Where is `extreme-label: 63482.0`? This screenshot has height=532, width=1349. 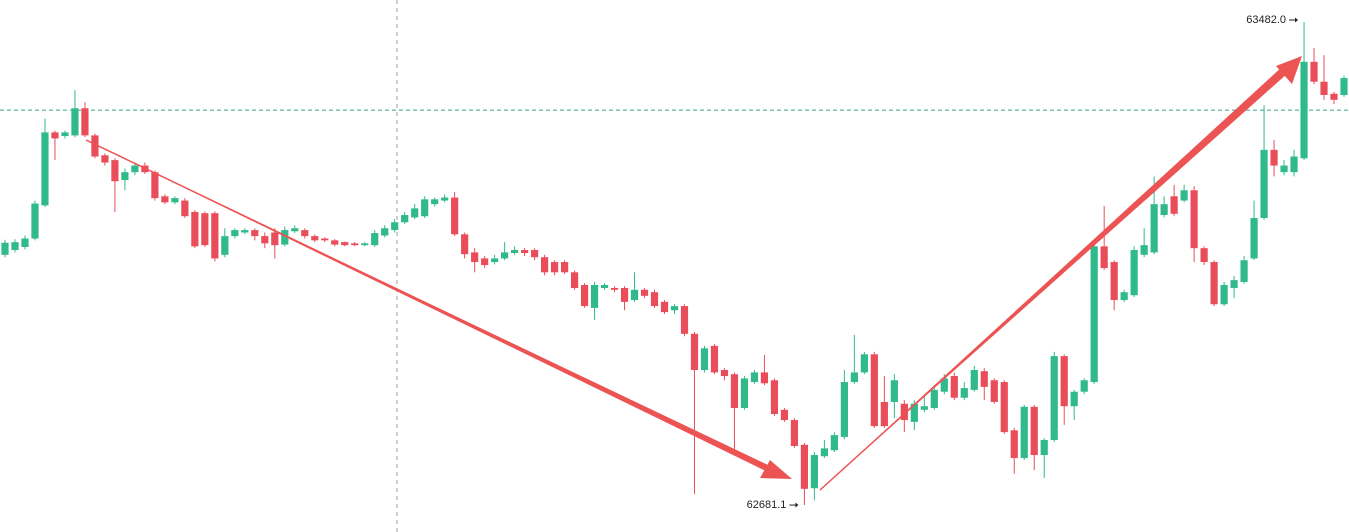
extreme-label: 63482.0 is located at coordinates (1266, 20).